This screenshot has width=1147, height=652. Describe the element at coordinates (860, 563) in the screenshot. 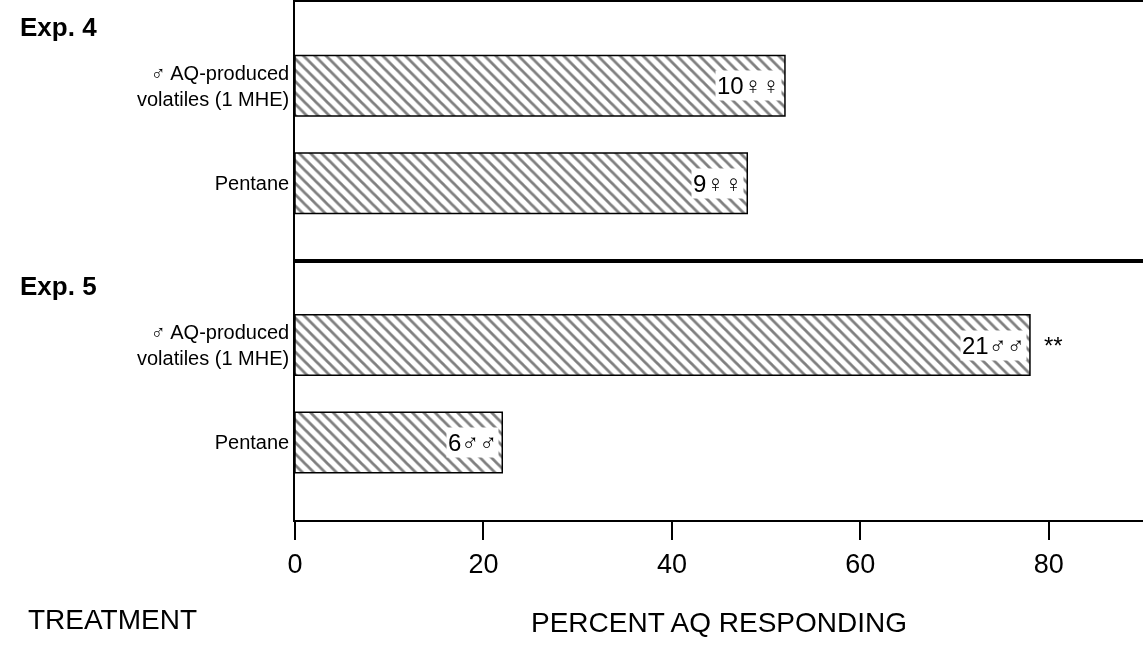

I see `x-tick-label: 60` at that location.